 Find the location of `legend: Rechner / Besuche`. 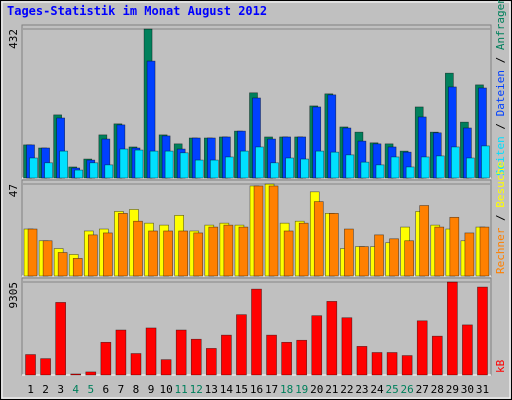

legend: Rechner / Besuche is located at coordinates (500, 217).